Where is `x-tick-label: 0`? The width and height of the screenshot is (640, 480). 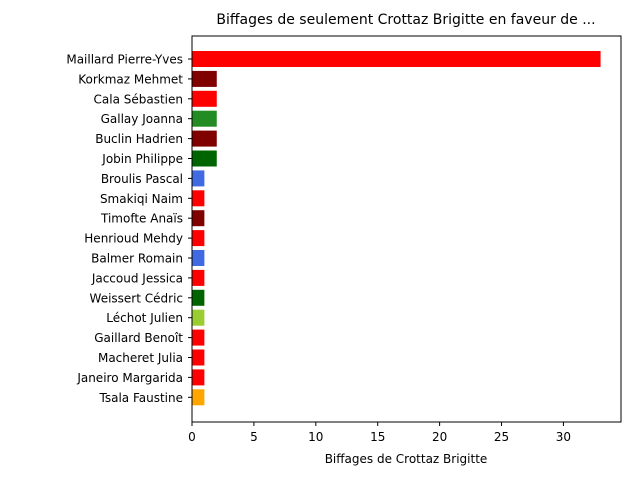
x-tick-label: 0 is located at coordinates (192, 437).